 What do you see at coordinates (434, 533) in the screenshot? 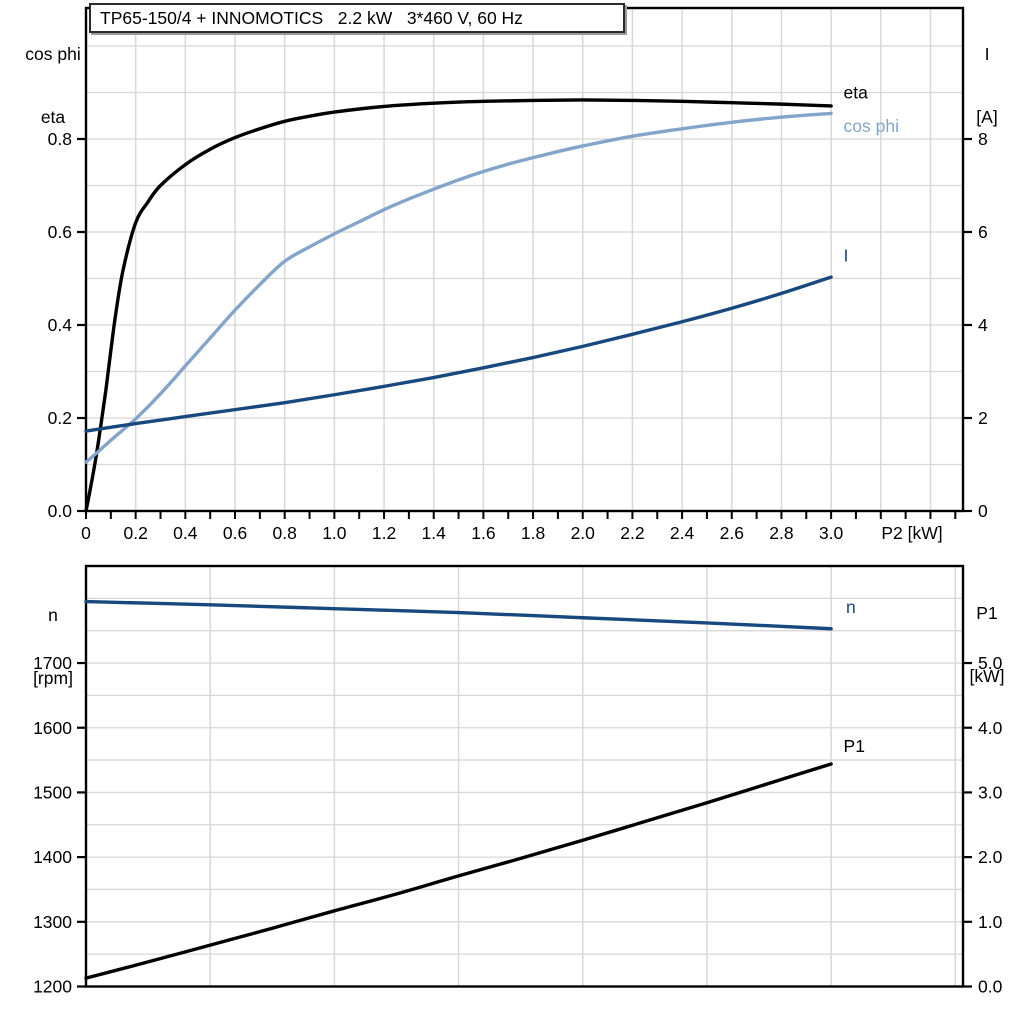
I see `x-axis-tick-label: 1.4` at bounding box center [434, 533].